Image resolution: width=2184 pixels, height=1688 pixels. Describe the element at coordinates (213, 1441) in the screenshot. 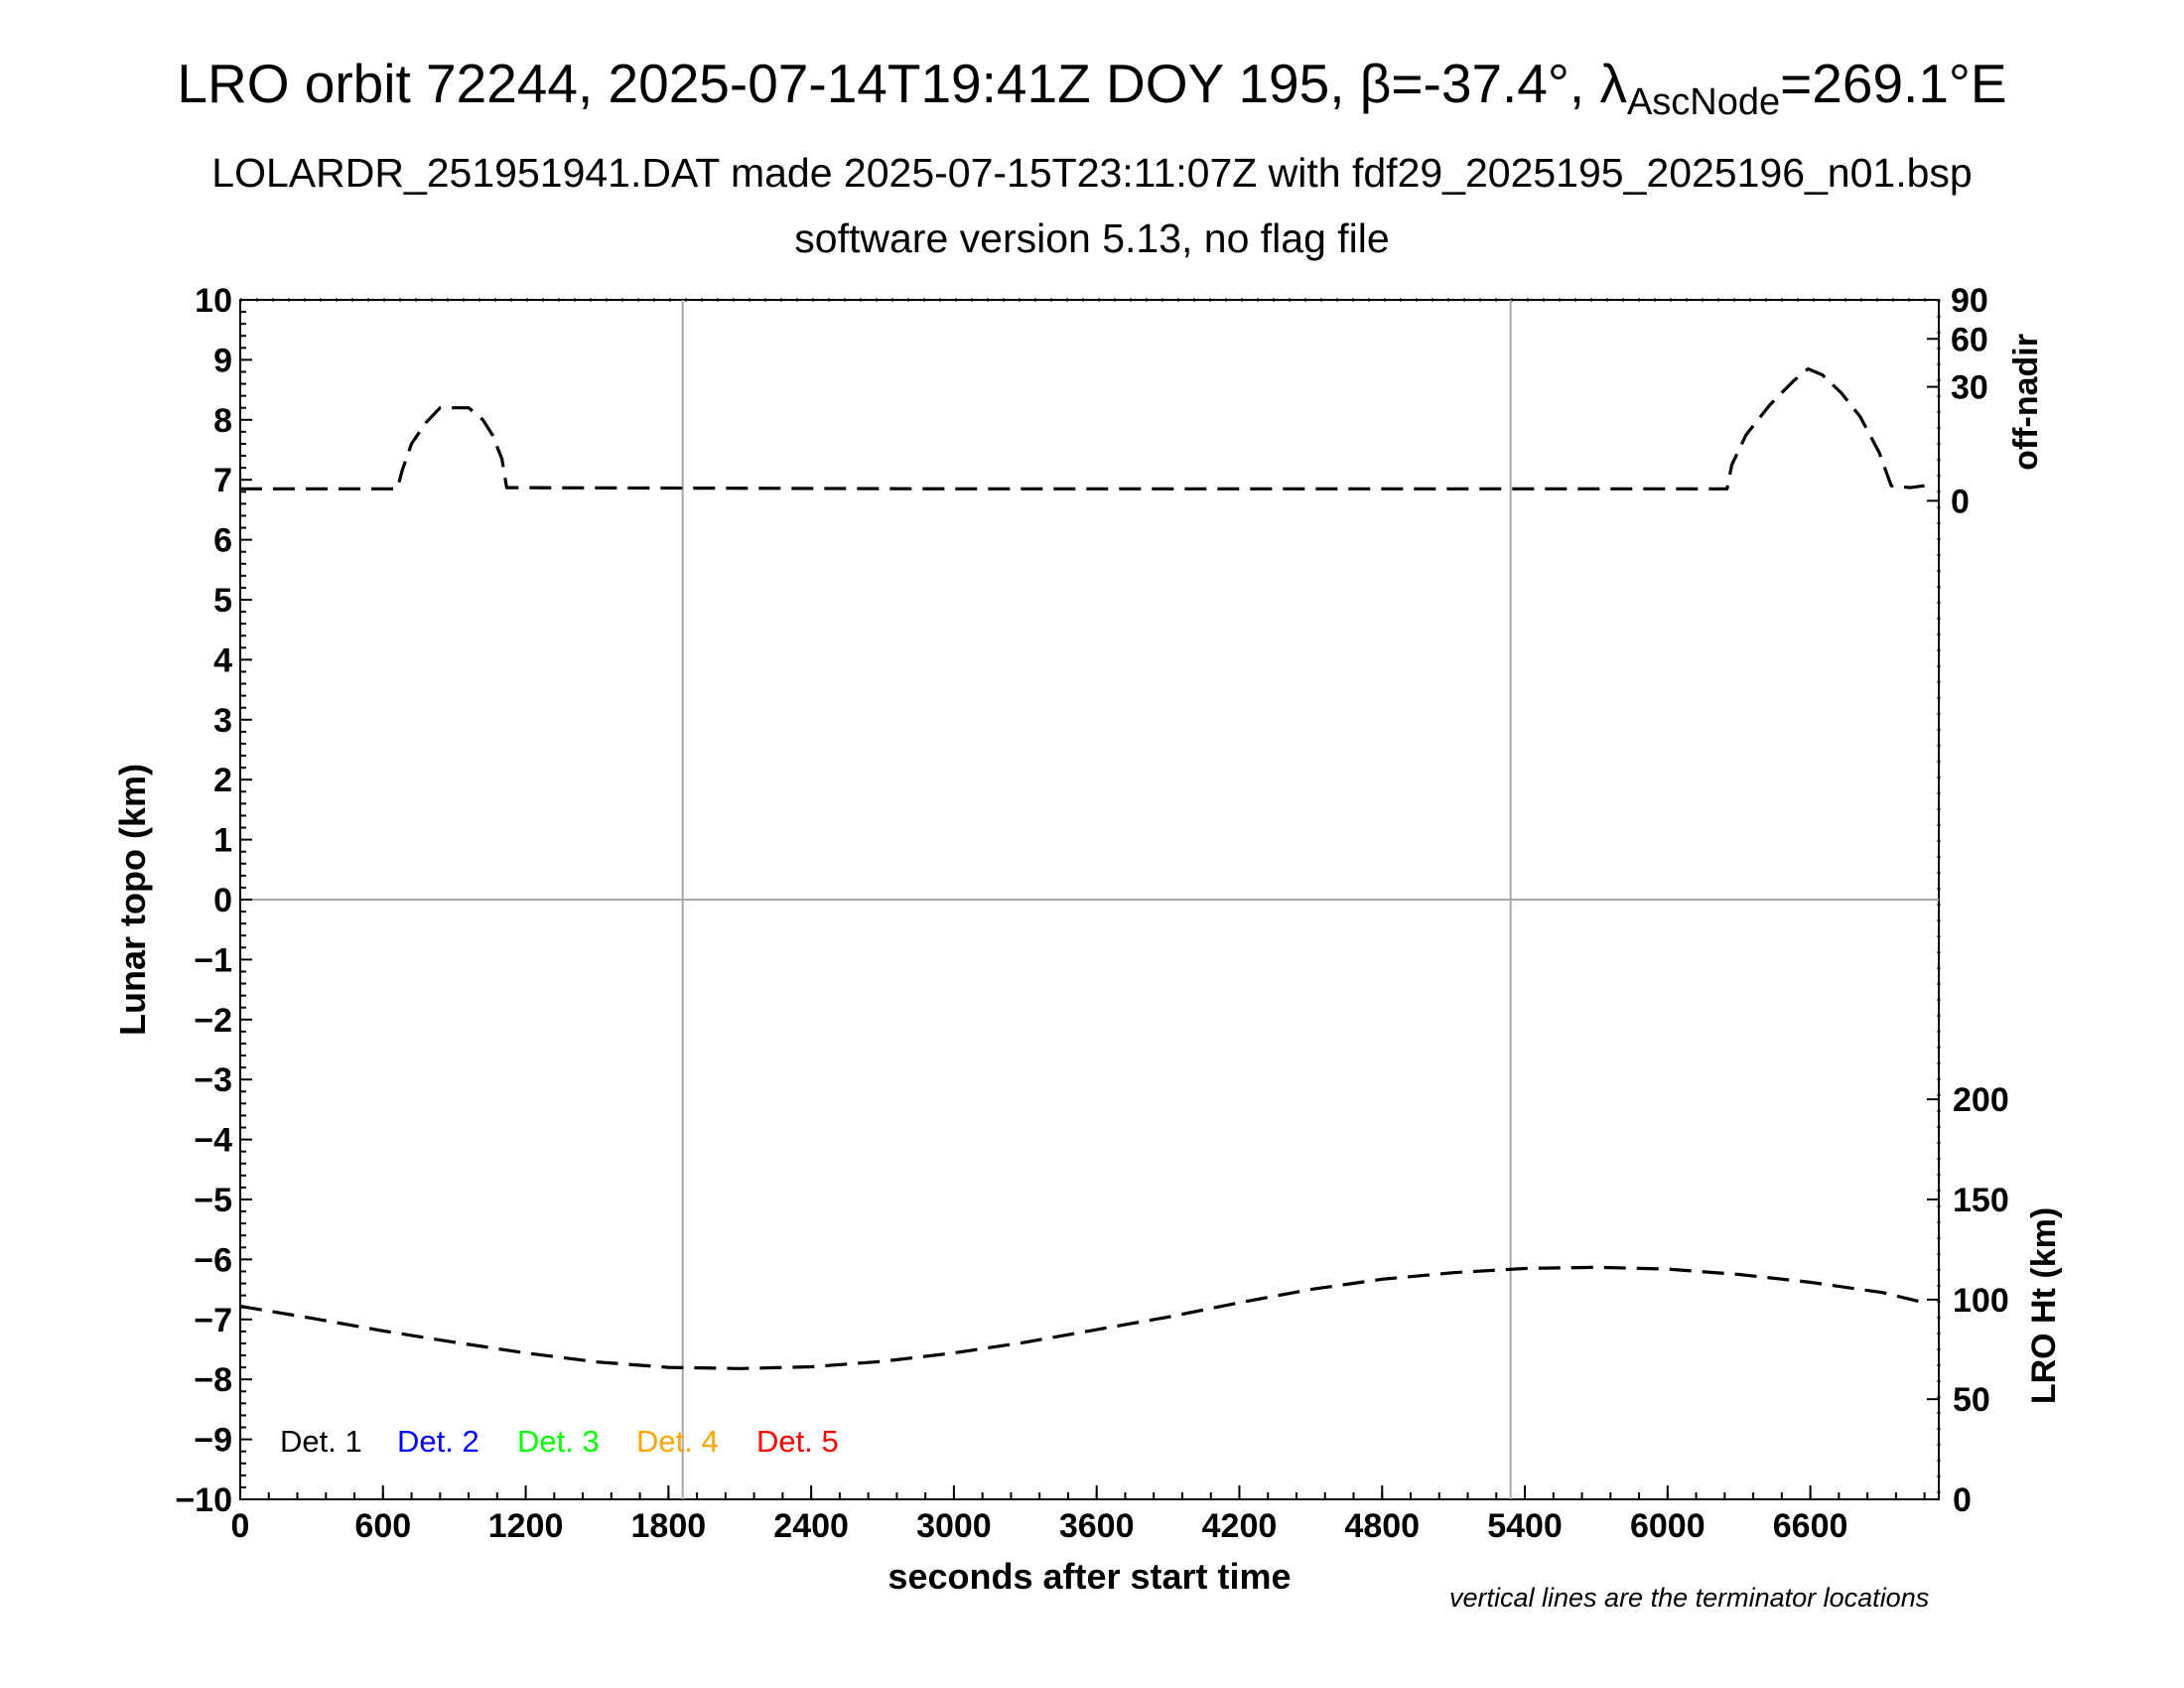

I see `y-tick-label: −9` at that location.